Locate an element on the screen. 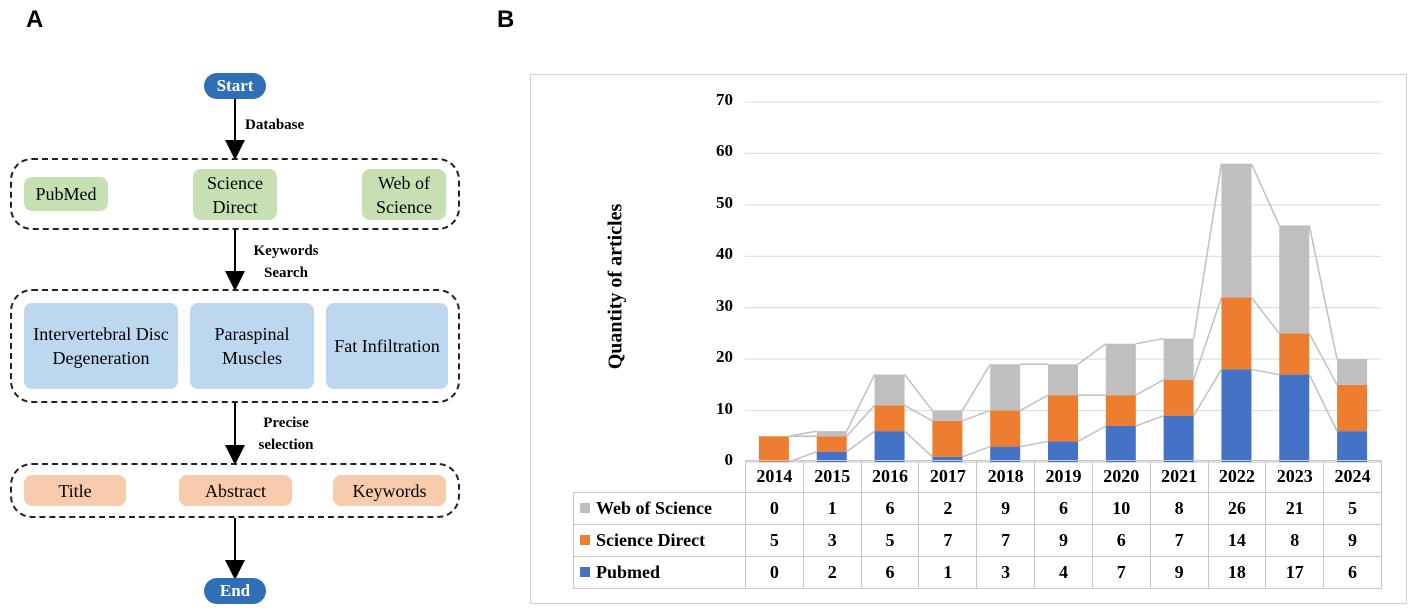  panel-label-b: B is located at coordinates (506, 19).